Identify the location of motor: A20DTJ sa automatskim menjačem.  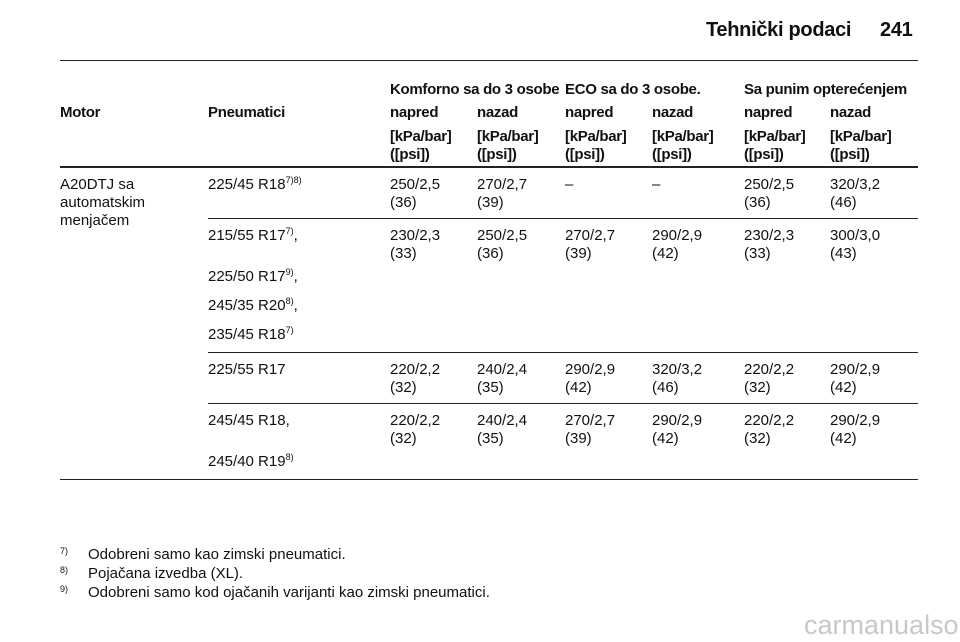
(103, 202).